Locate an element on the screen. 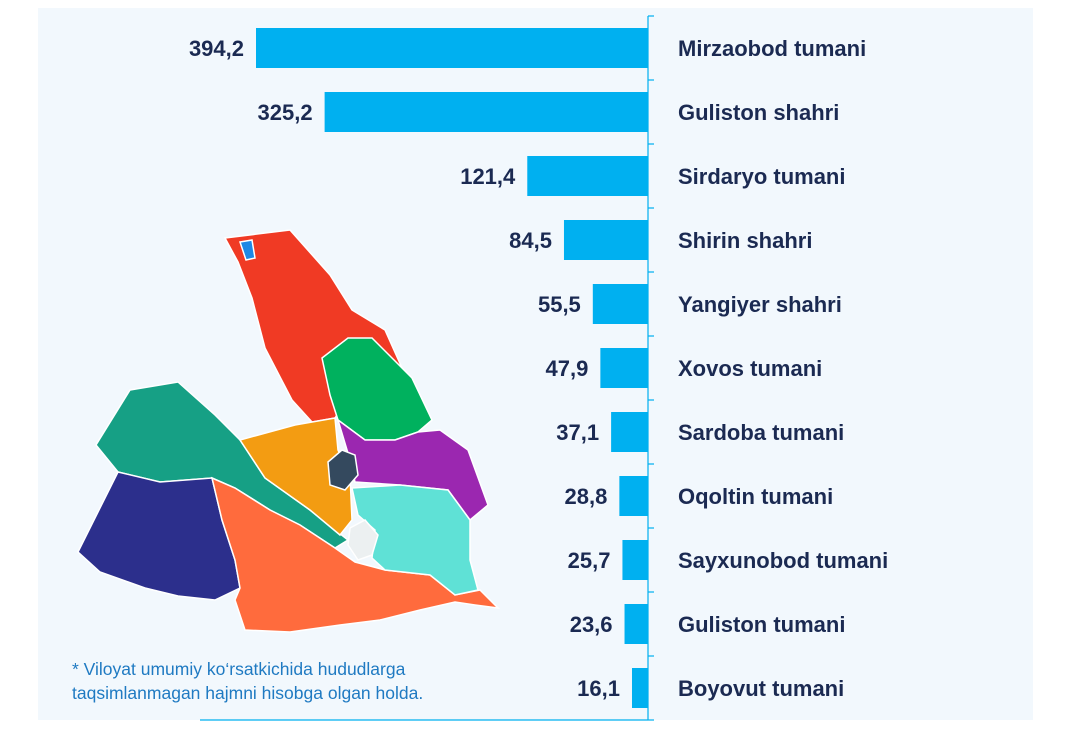 The image size is (1073, 742). category-label: Sayxunobod tumani is located at coordinates (783, 560).